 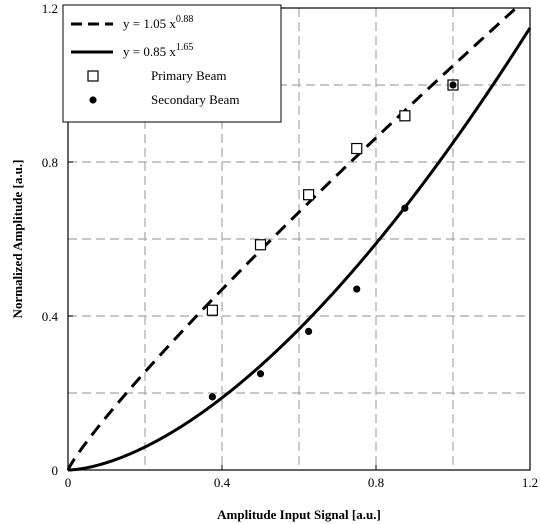 What do you see at coordinates (68, 482) in the screenshot?
I see `x-tick-label: 0` at bounding box center [68, 482].